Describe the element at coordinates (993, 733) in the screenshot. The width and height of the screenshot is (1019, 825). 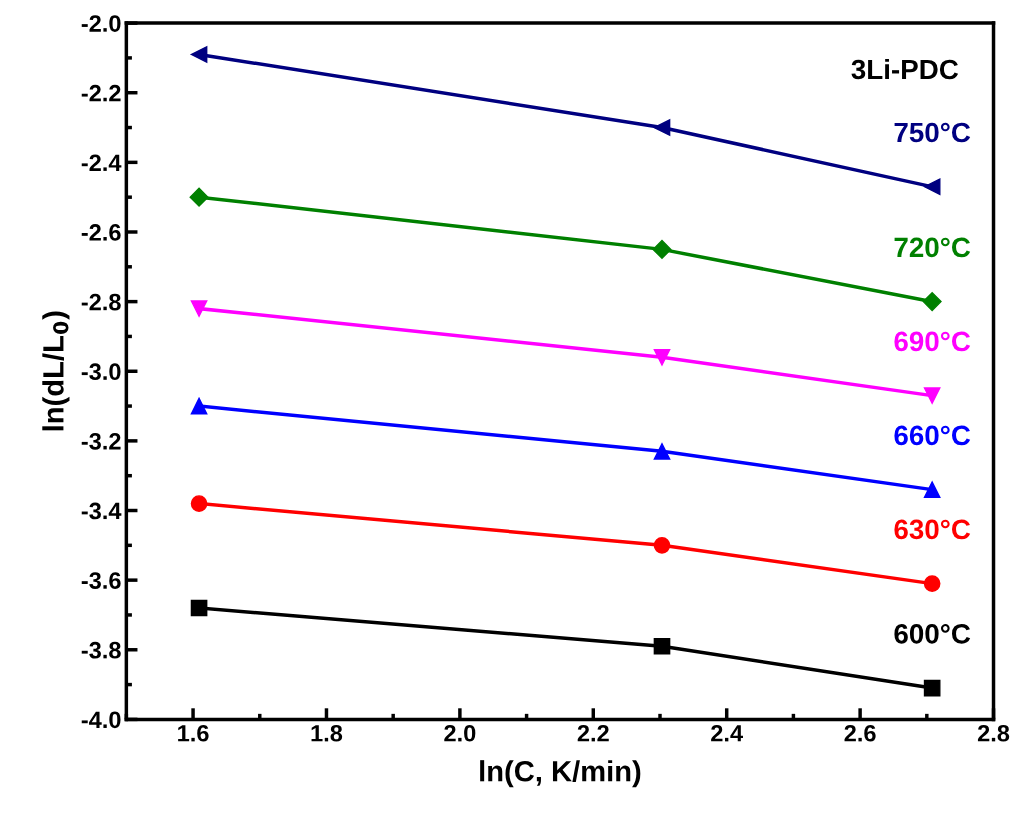
I see `x-tick-label: 2.8` at that location.